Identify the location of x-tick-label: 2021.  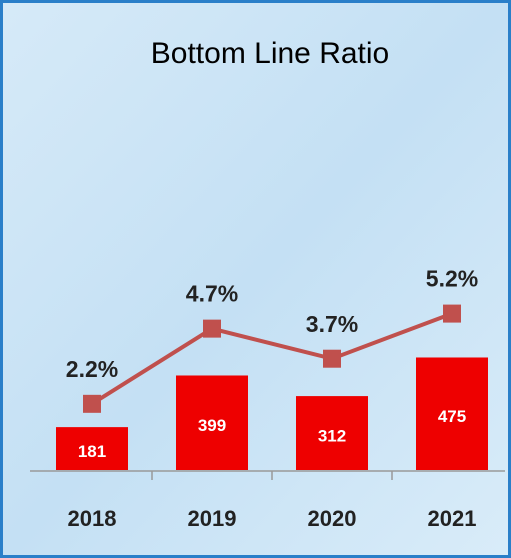
(452, 518).